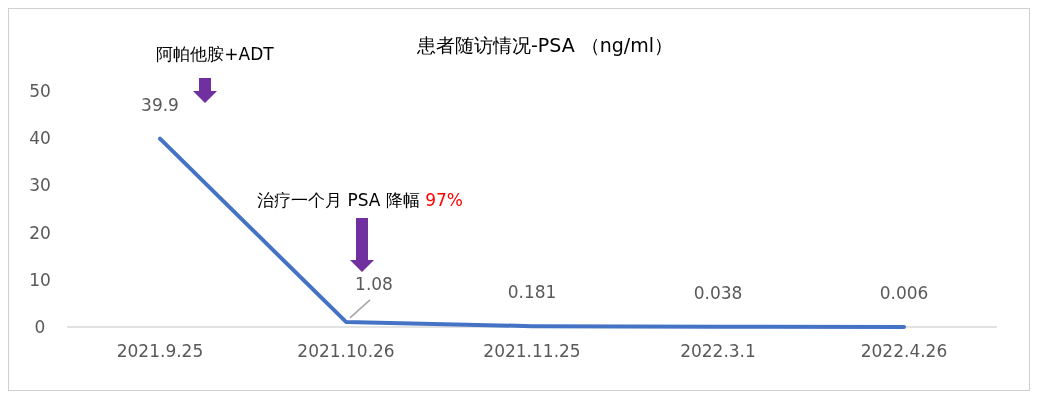 This screenshot has width=1038, height=399. Describe the element at coordinates (40, 279) in the screenshot. I see `y-tick-label: 10` at that location.